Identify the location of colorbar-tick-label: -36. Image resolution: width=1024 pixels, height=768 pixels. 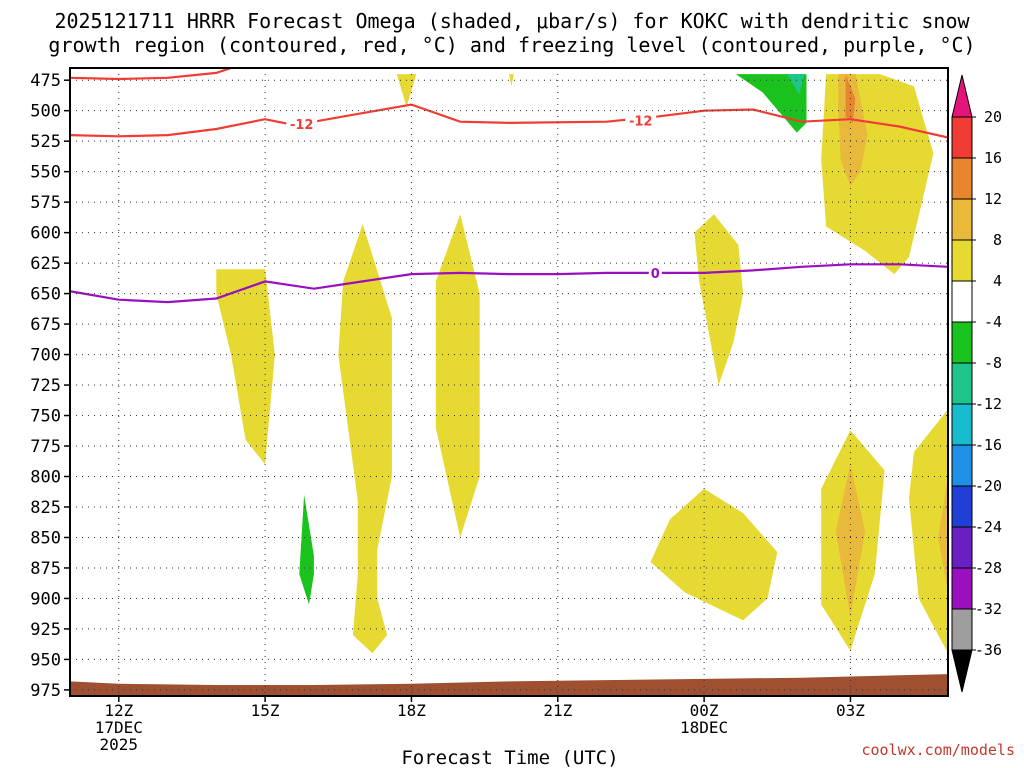
(988, 650).